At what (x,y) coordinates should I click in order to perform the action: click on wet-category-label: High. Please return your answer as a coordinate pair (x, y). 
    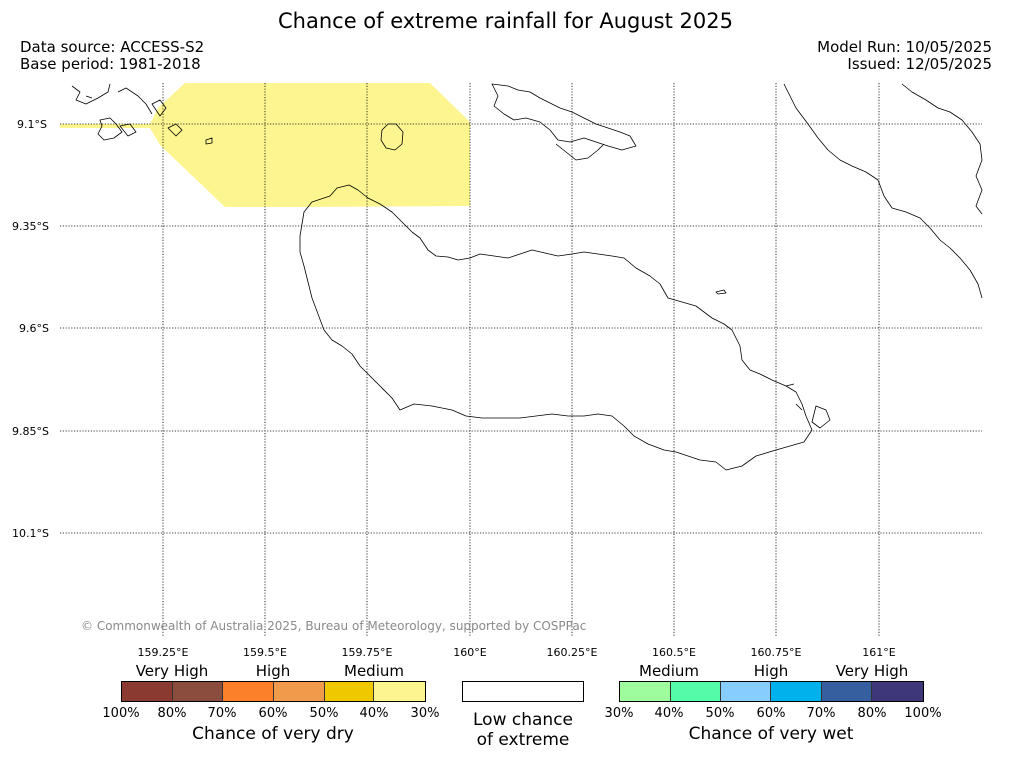
    Looking at the image, I should click on (771, 671).